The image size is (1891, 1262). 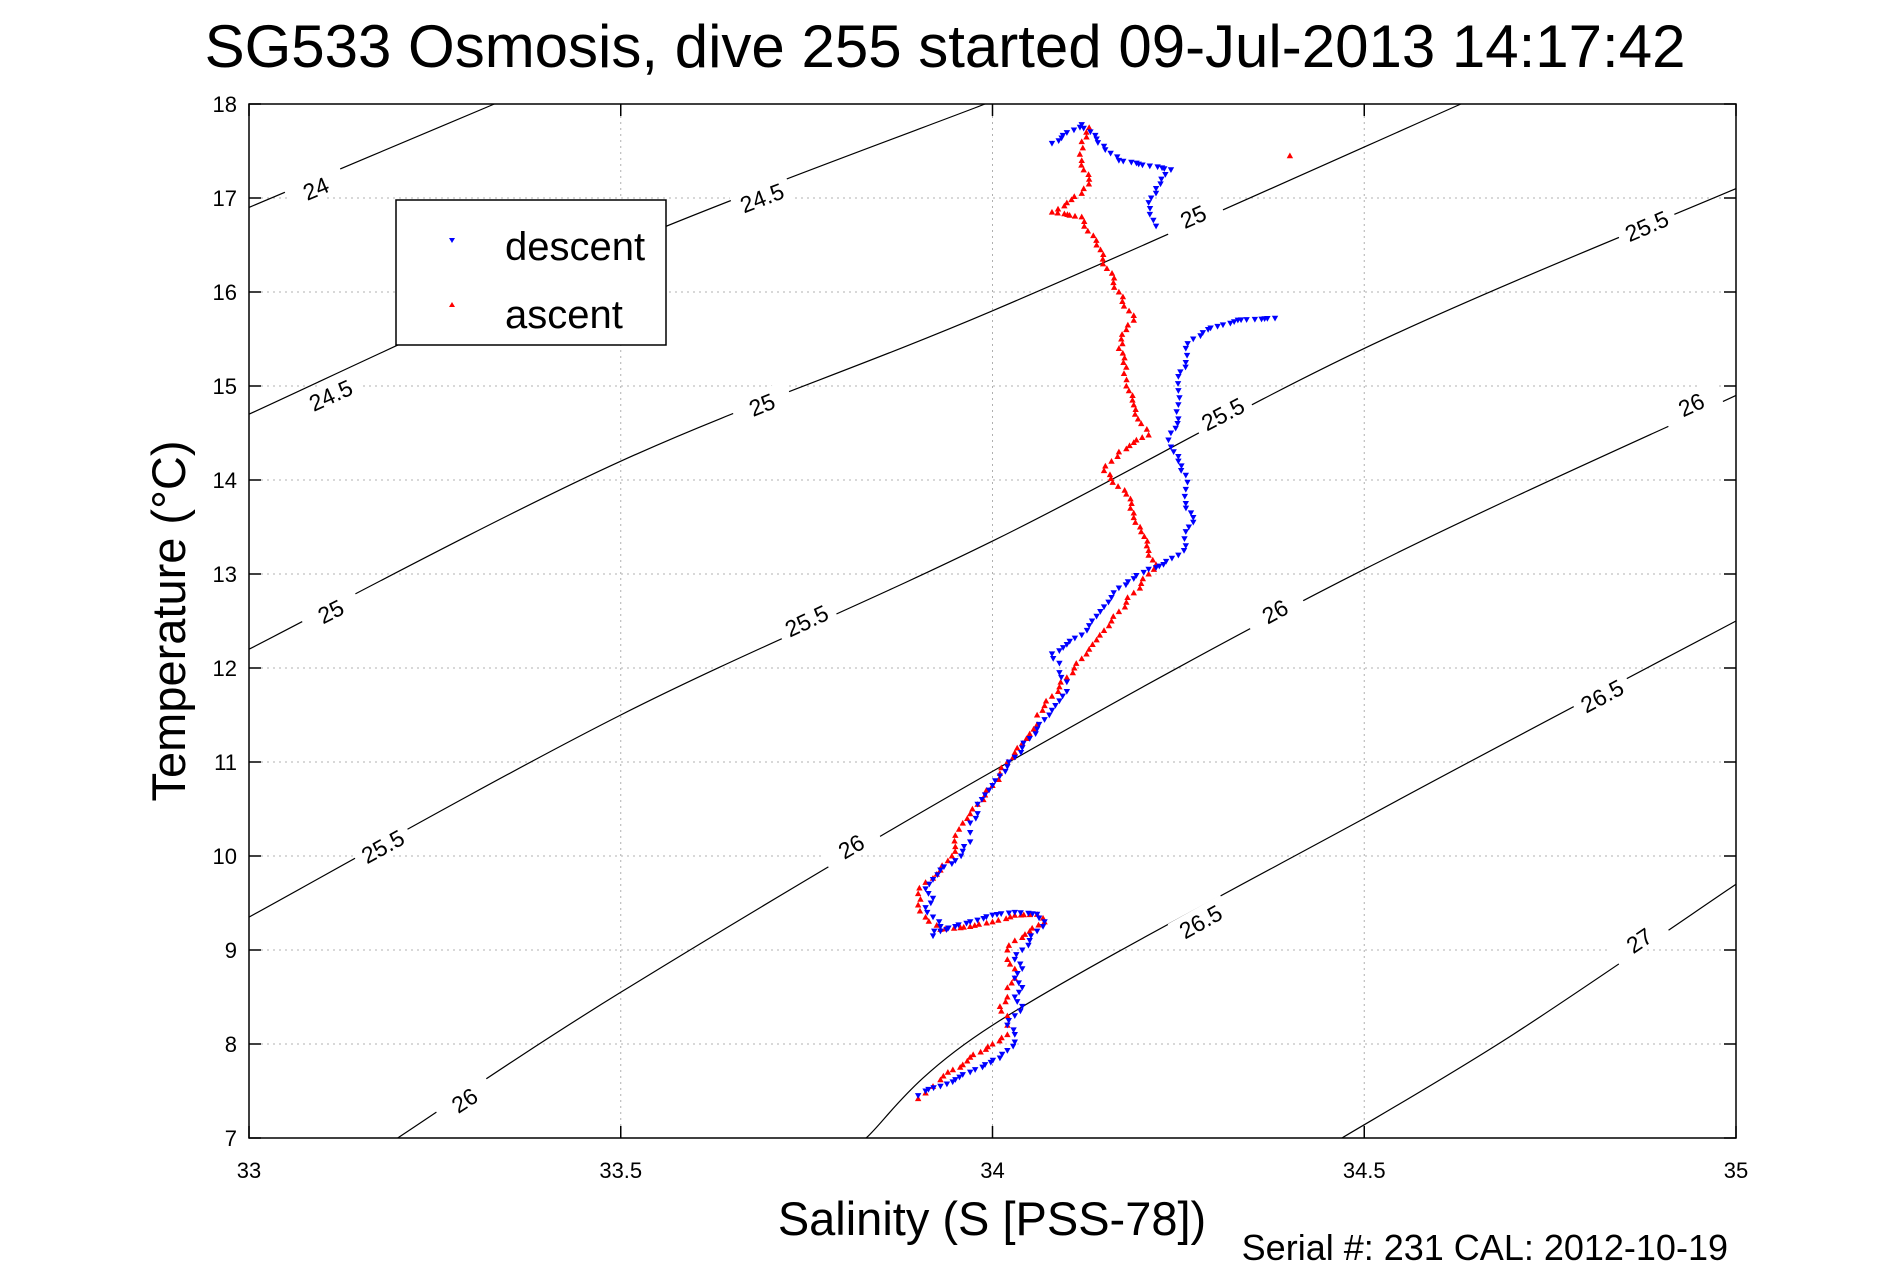 I want to click on y-tick-label: 17, so click(x=225, y=198).